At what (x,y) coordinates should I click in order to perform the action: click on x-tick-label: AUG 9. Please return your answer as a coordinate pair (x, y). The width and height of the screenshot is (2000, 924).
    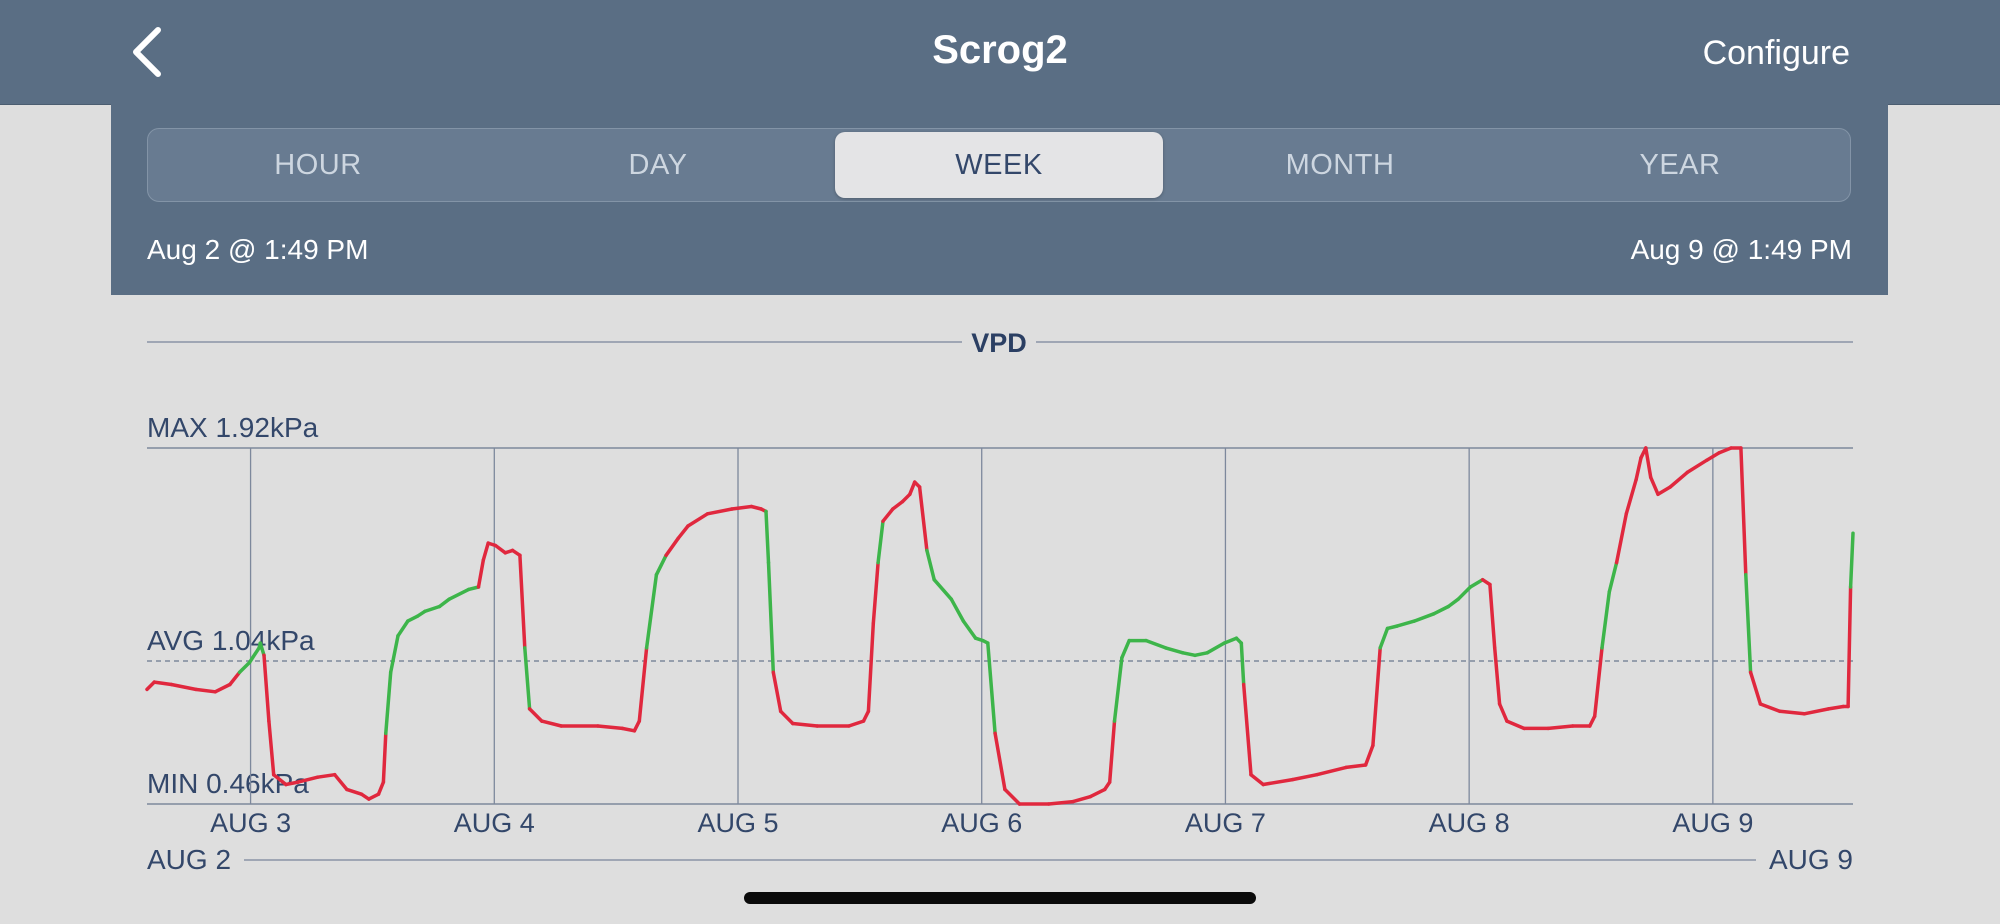
    Looking at the image, I should click on (1712, 823).